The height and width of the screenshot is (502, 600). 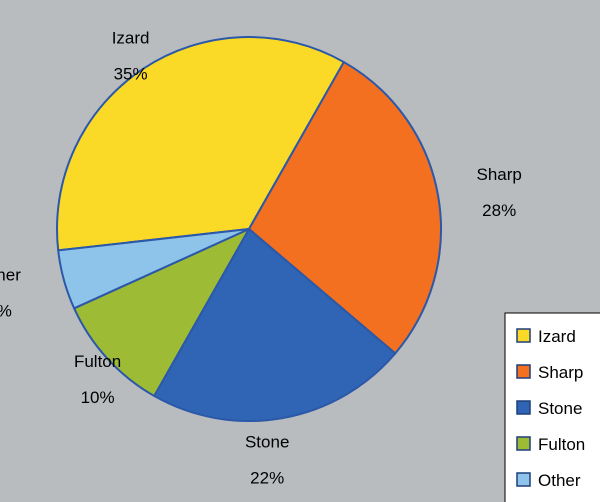 I want to click on pie-slice-fulton, so click(x=161, y=312).